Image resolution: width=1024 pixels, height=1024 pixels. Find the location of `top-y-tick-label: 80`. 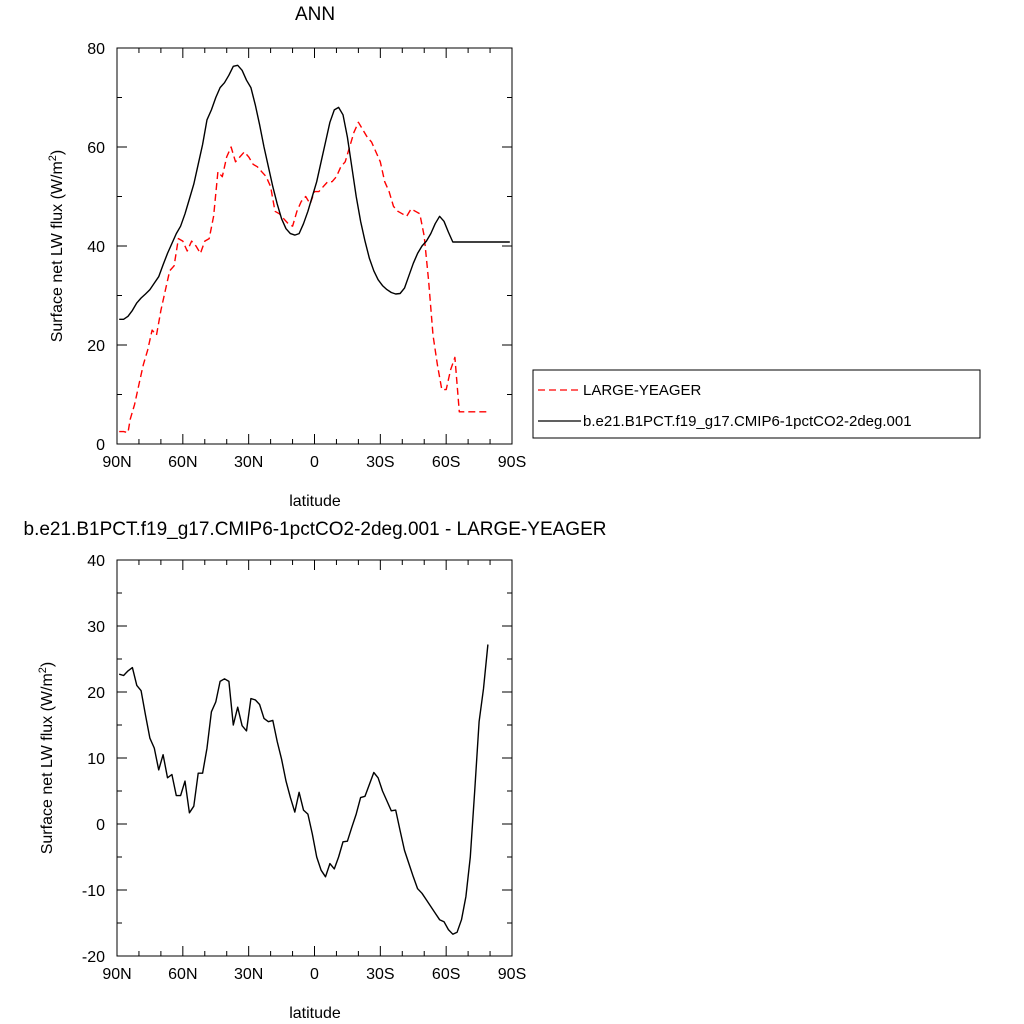

top-y-tick-label: 80 is located at coordinates (96, 49).